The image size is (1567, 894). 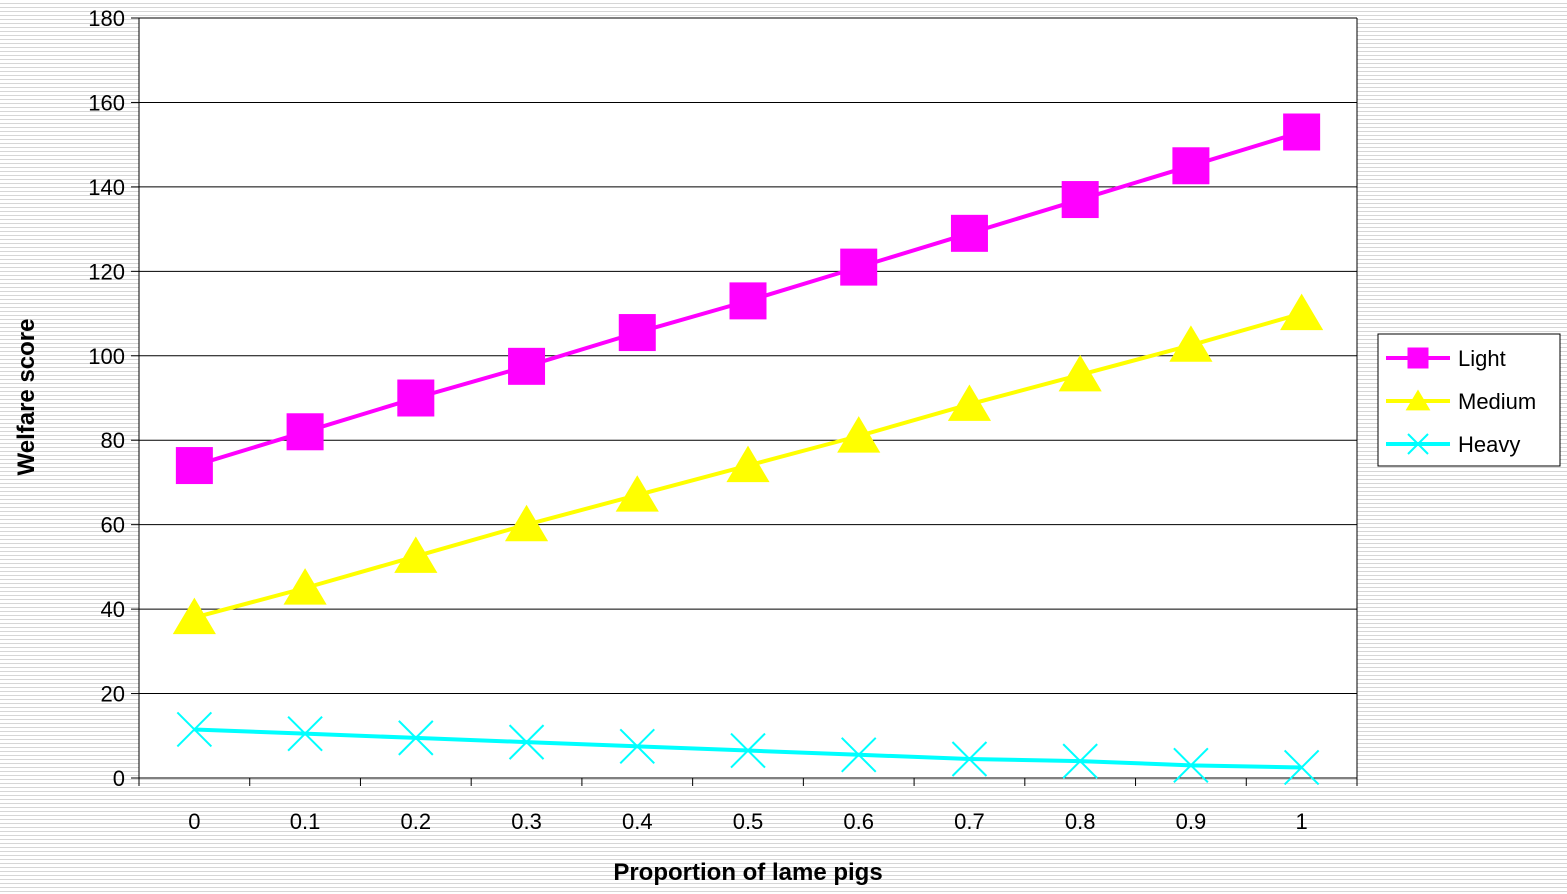 I want to click on x-axis-title: Proportion of lame pigs, so click(x=747, y=872).